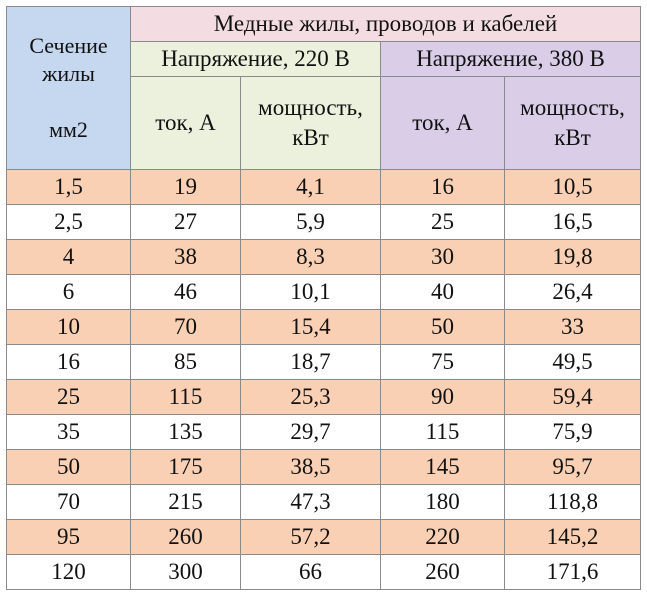  What do you see at coordinates (572, 327) in the screenshot?
I see `power-380-cell: 33` at bounding box center [572, 327].